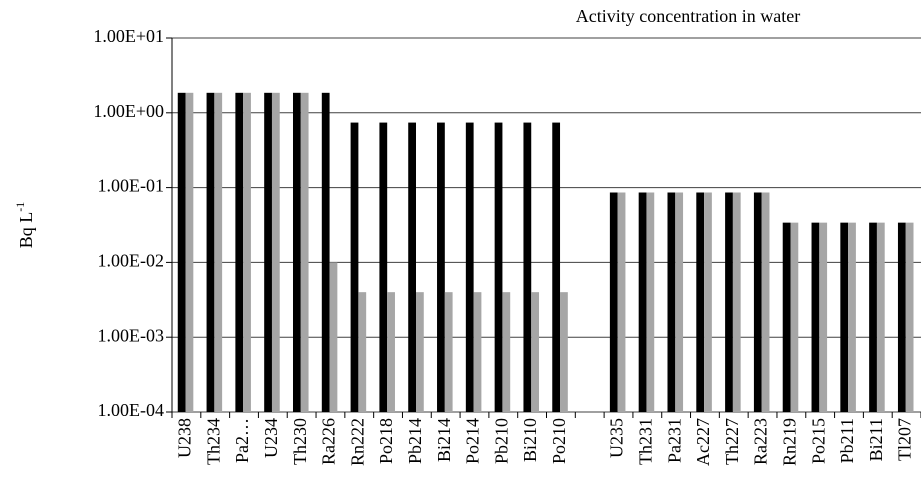 This screenshot has width=921, height=504. What do you see at coordinates (26, 230) in the screenshot?
I see `y-axis-title-text: Bq L` at bounding box center [26, 230].